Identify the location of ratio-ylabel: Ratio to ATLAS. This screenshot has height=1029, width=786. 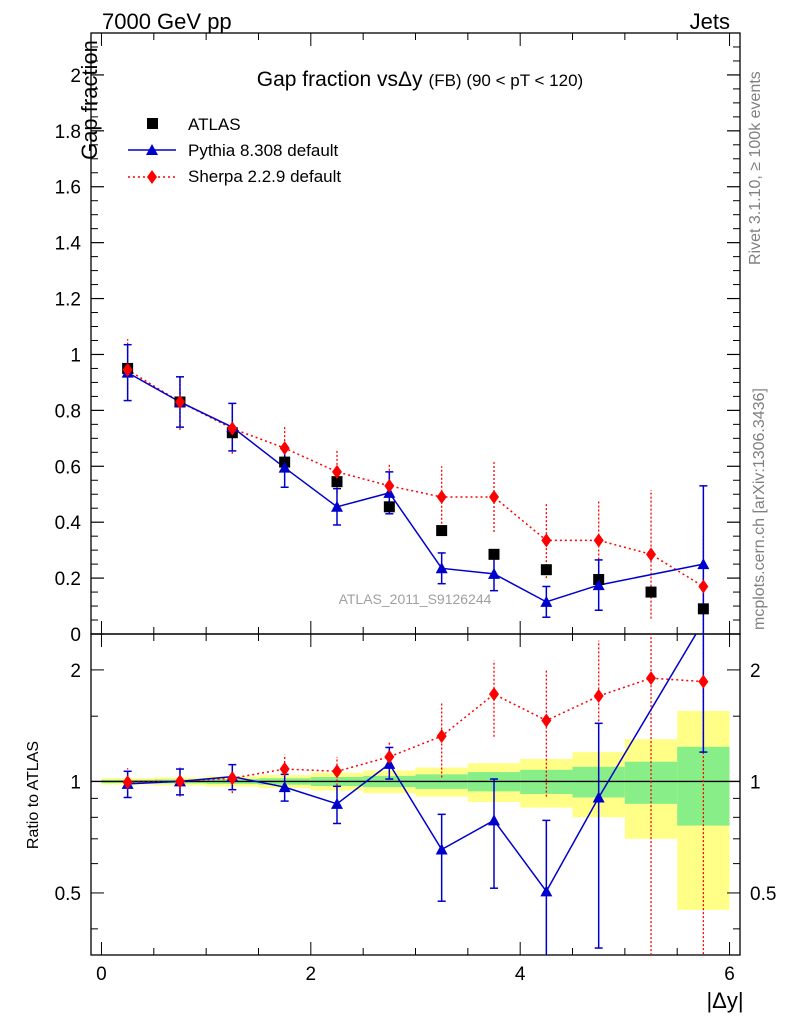
(33, 795).